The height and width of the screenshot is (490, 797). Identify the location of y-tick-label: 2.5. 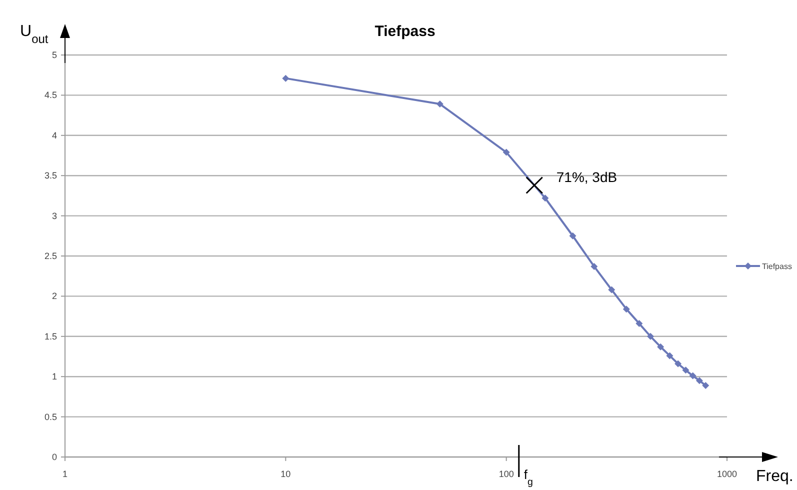
(50, 256).